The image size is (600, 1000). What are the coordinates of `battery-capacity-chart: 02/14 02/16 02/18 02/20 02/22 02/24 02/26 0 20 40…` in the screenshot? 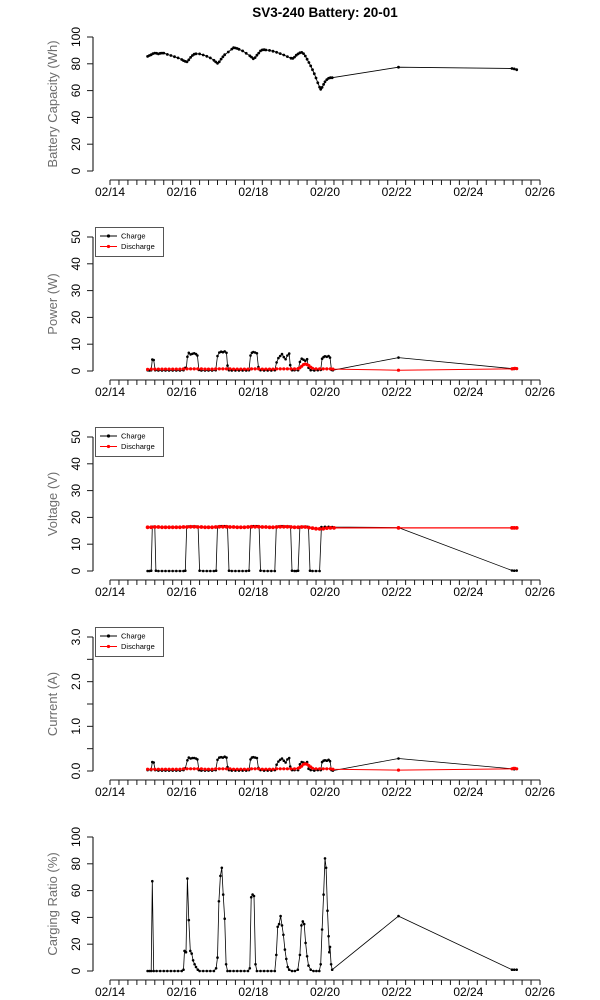 It's located at (300, 113).